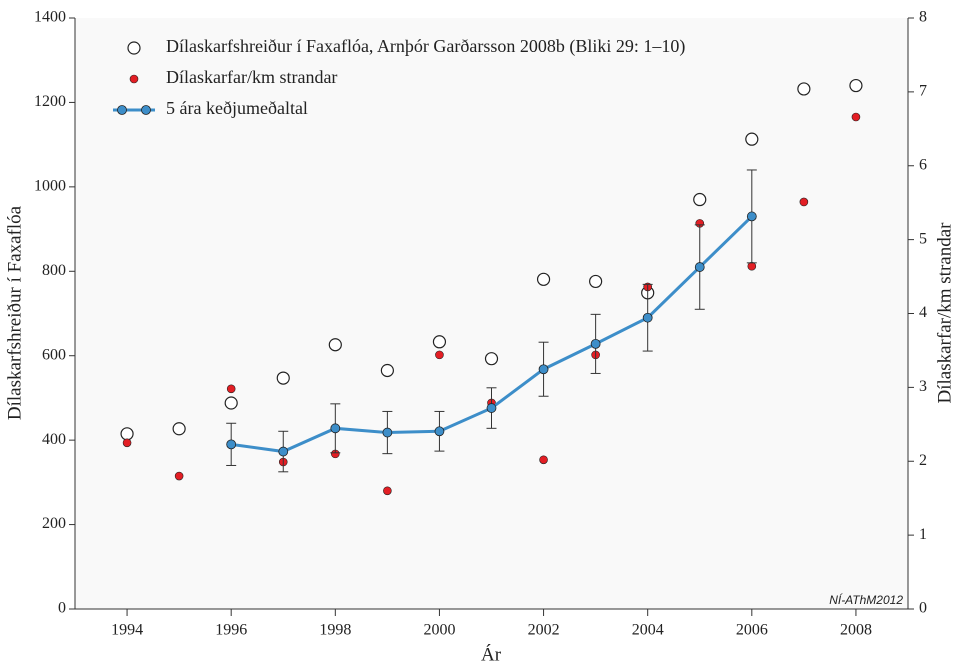  Describe the element at coordinates (251, 77) in the screenshot. I see `legend-label: Dílaskarfar/km strandar` at that location.